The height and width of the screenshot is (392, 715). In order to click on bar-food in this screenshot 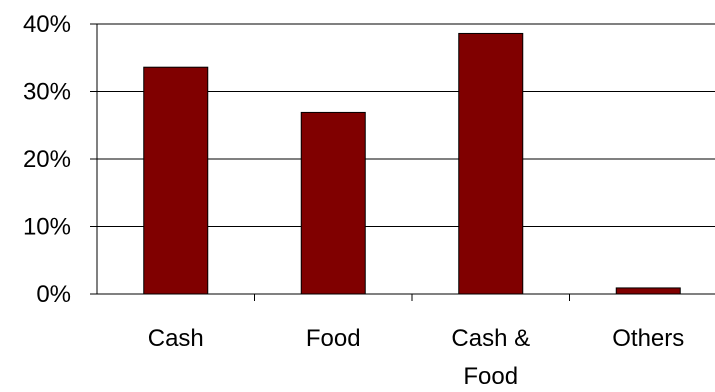, I will do `click(333, 203)`.